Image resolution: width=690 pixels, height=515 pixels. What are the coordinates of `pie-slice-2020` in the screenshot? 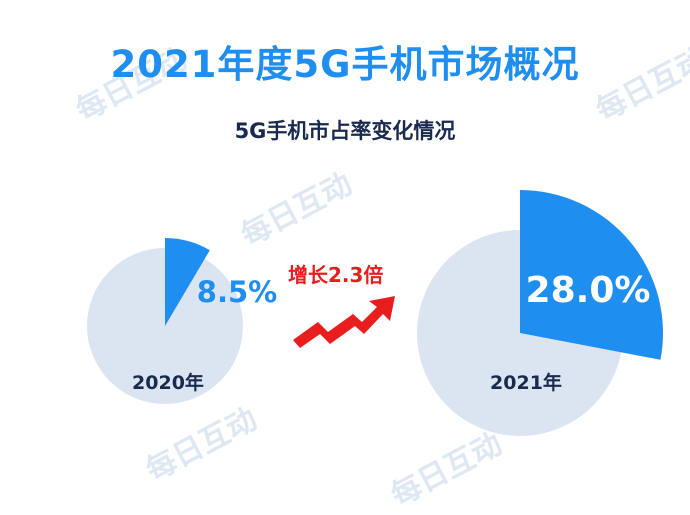 It's located at (187, 282).